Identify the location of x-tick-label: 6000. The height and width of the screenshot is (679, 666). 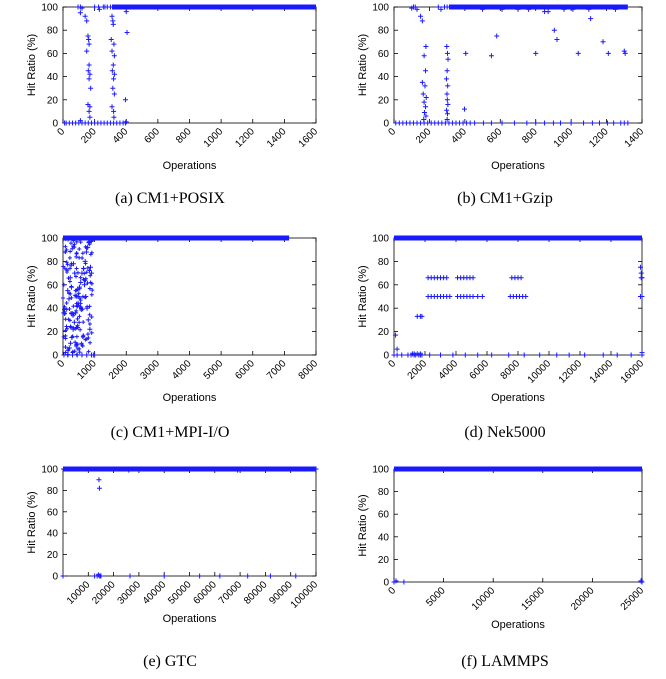
(245, 370).